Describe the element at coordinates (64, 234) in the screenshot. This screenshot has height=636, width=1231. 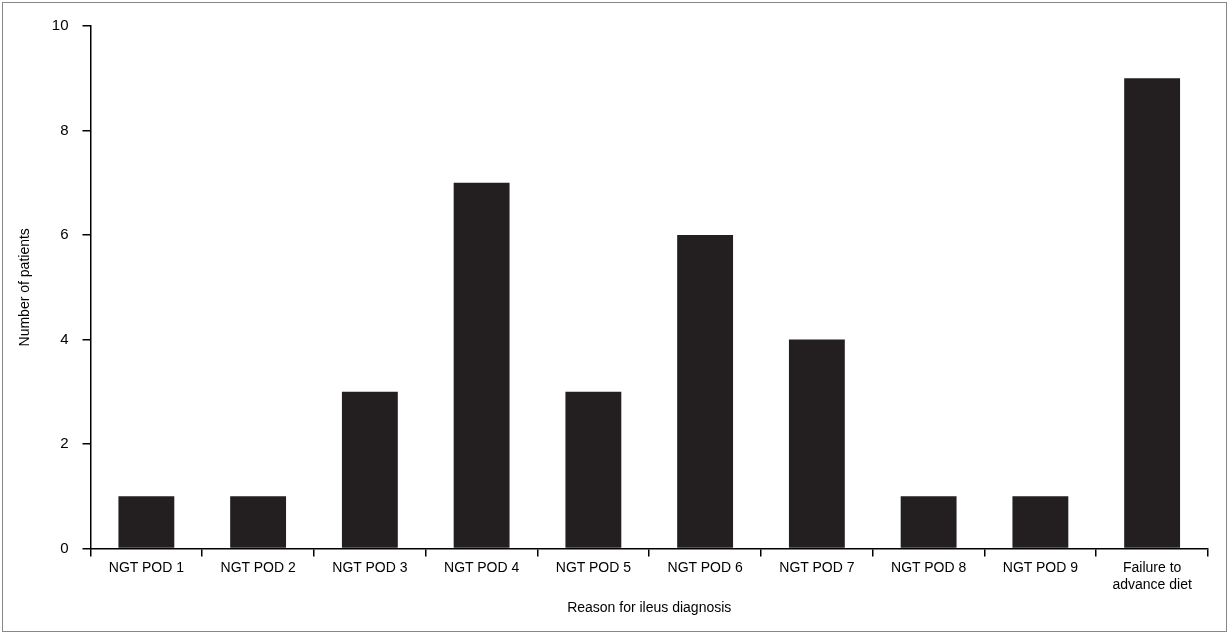
I see `y-tick-label: 6` at that location.